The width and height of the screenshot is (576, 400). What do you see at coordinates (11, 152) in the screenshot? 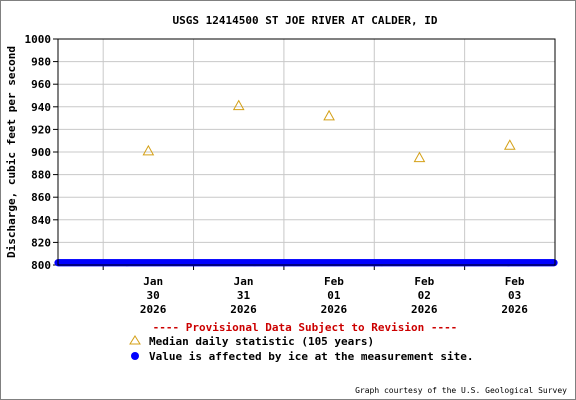
I see `y-axis-label: Discharge, cubic feet per second` at bounding box center [11, 152].